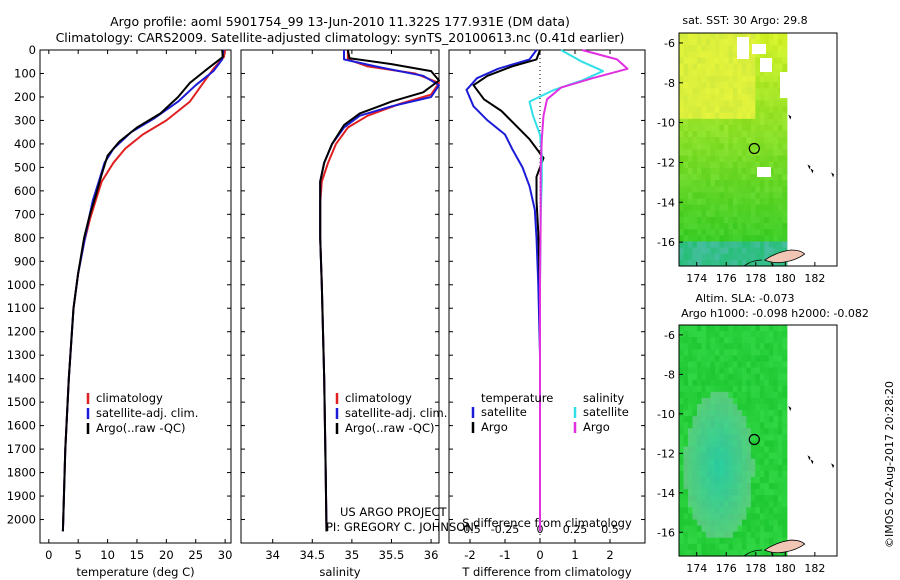 The width and height of the screenshot is (900, 580). Describe the element at coordinates (666, 453) in the screenshot. I see `p-sla-ytick-label: -12` at that location.